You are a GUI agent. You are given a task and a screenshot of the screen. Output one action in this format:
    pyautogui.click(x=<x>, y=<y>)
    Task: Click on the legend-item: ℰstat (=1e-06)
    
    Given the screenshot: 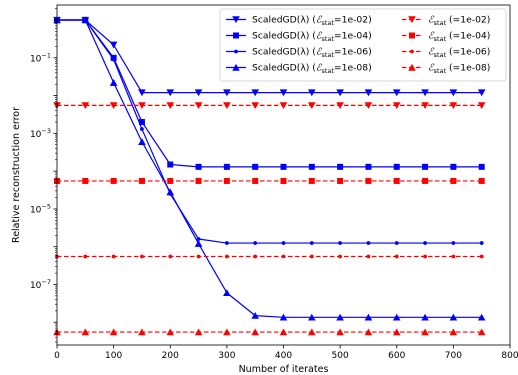 What is the action you would take?
    pyautogui.click(x=446, y=53)
    